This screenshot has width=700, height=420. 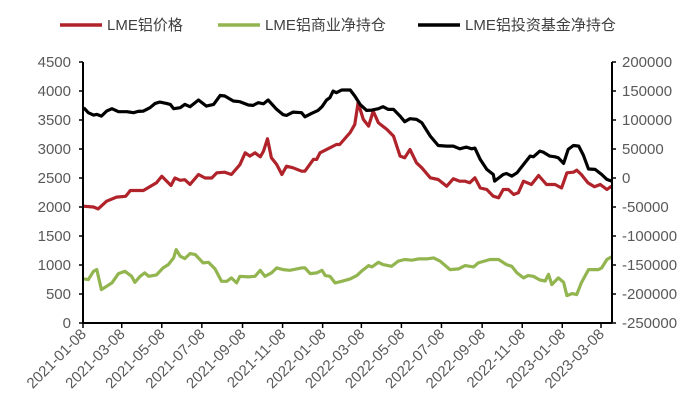 What do you see at coordinates (645, 207) in the screenshot?
I see `right-tick-label: -50000` at bounding box center [645, 207].